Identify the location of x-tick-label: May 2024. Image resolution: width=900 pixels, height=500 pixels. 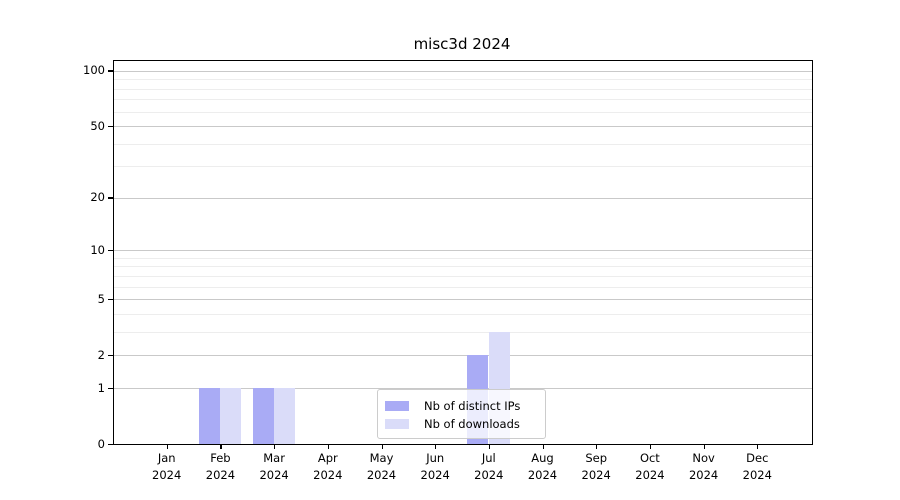
(381, 466).